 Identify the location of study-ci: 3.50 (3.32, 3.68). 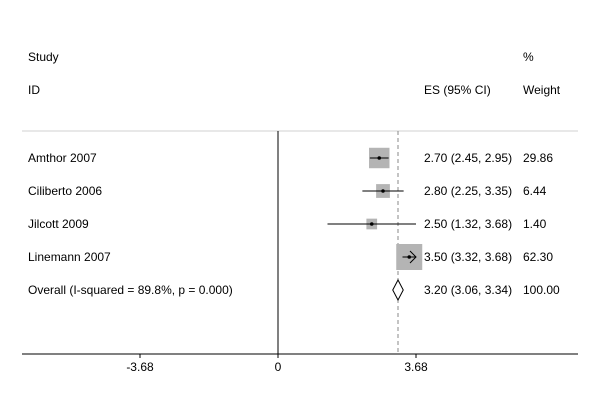
(468, 257).